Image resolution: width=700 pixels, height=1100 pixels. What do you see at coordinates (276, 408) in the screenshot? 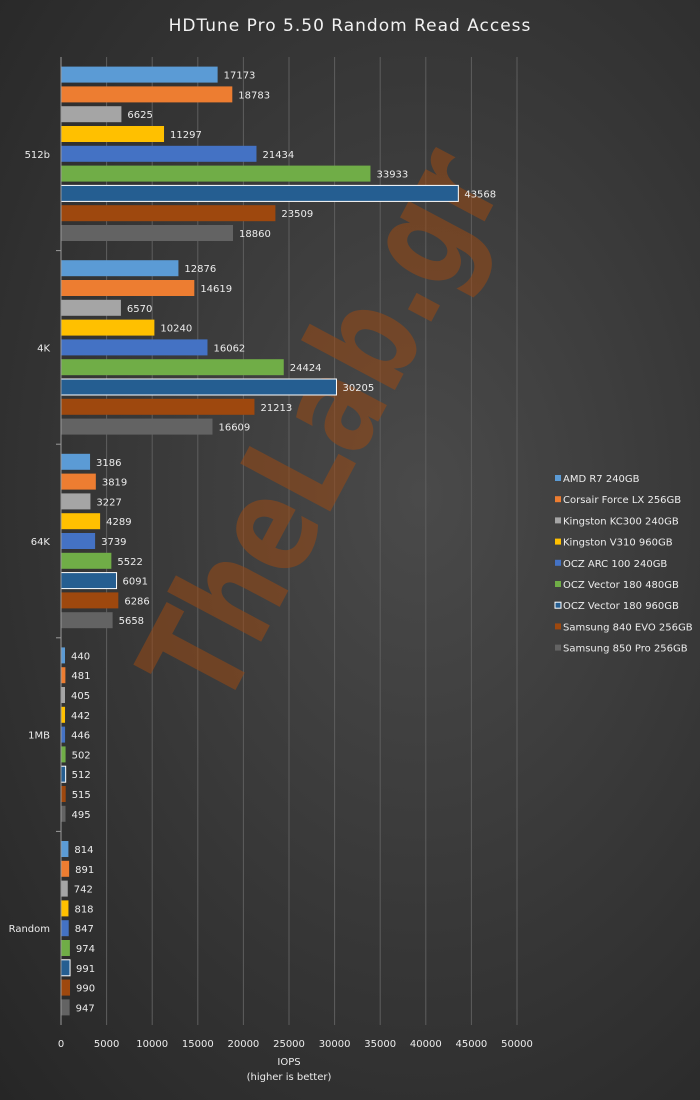
I see `data-label: 21213` at bounding box center [276, 408].